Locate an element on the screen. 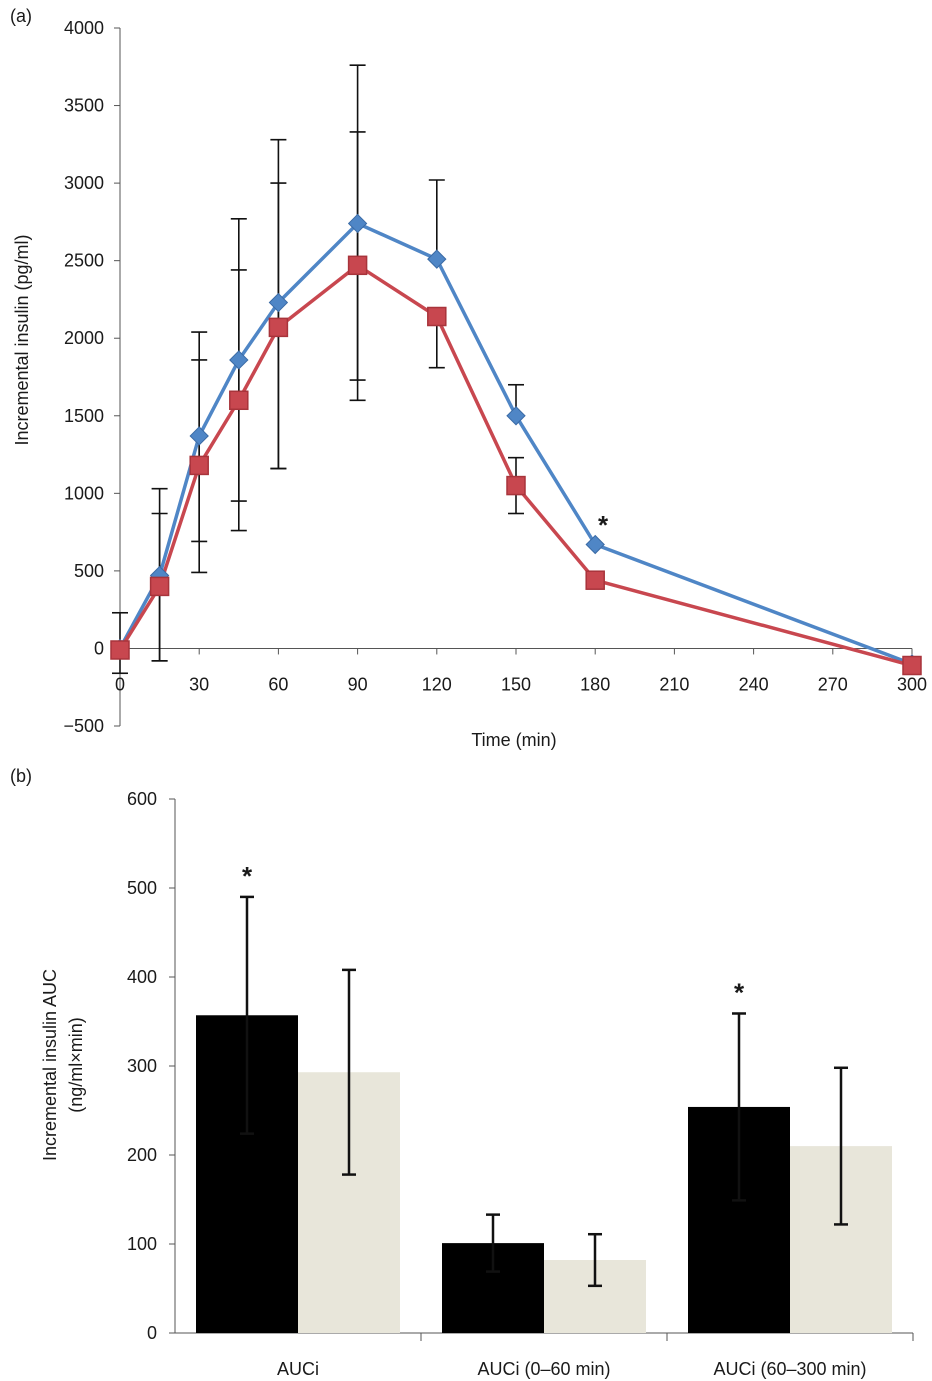 Image resolution: width=932 pixels, height=1381 pixels. panel-a-y-tick-label: 3500 is located at coordinates (84, 106).